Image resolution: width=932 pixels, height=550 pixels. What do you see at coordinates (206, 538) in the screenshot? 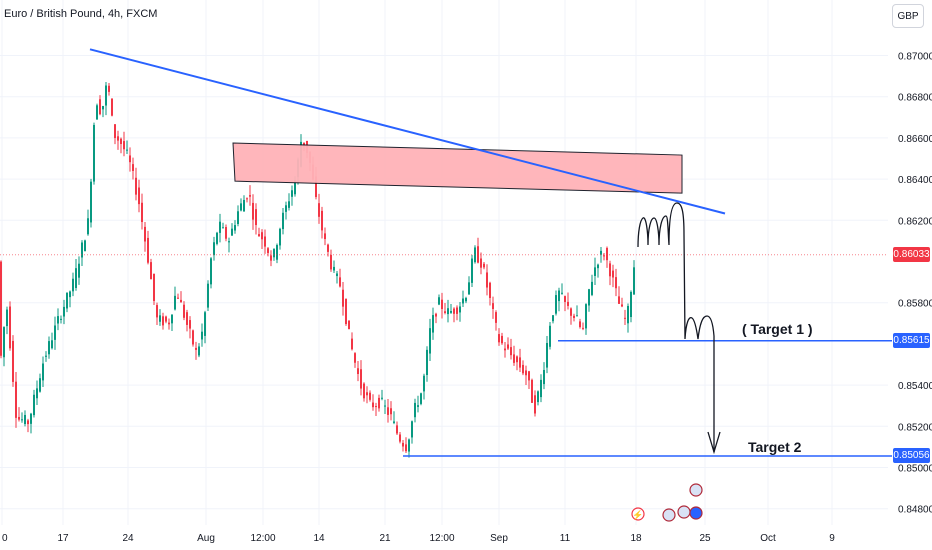
I see `x-tick-label: Aug` at bounding box center [206, 538].